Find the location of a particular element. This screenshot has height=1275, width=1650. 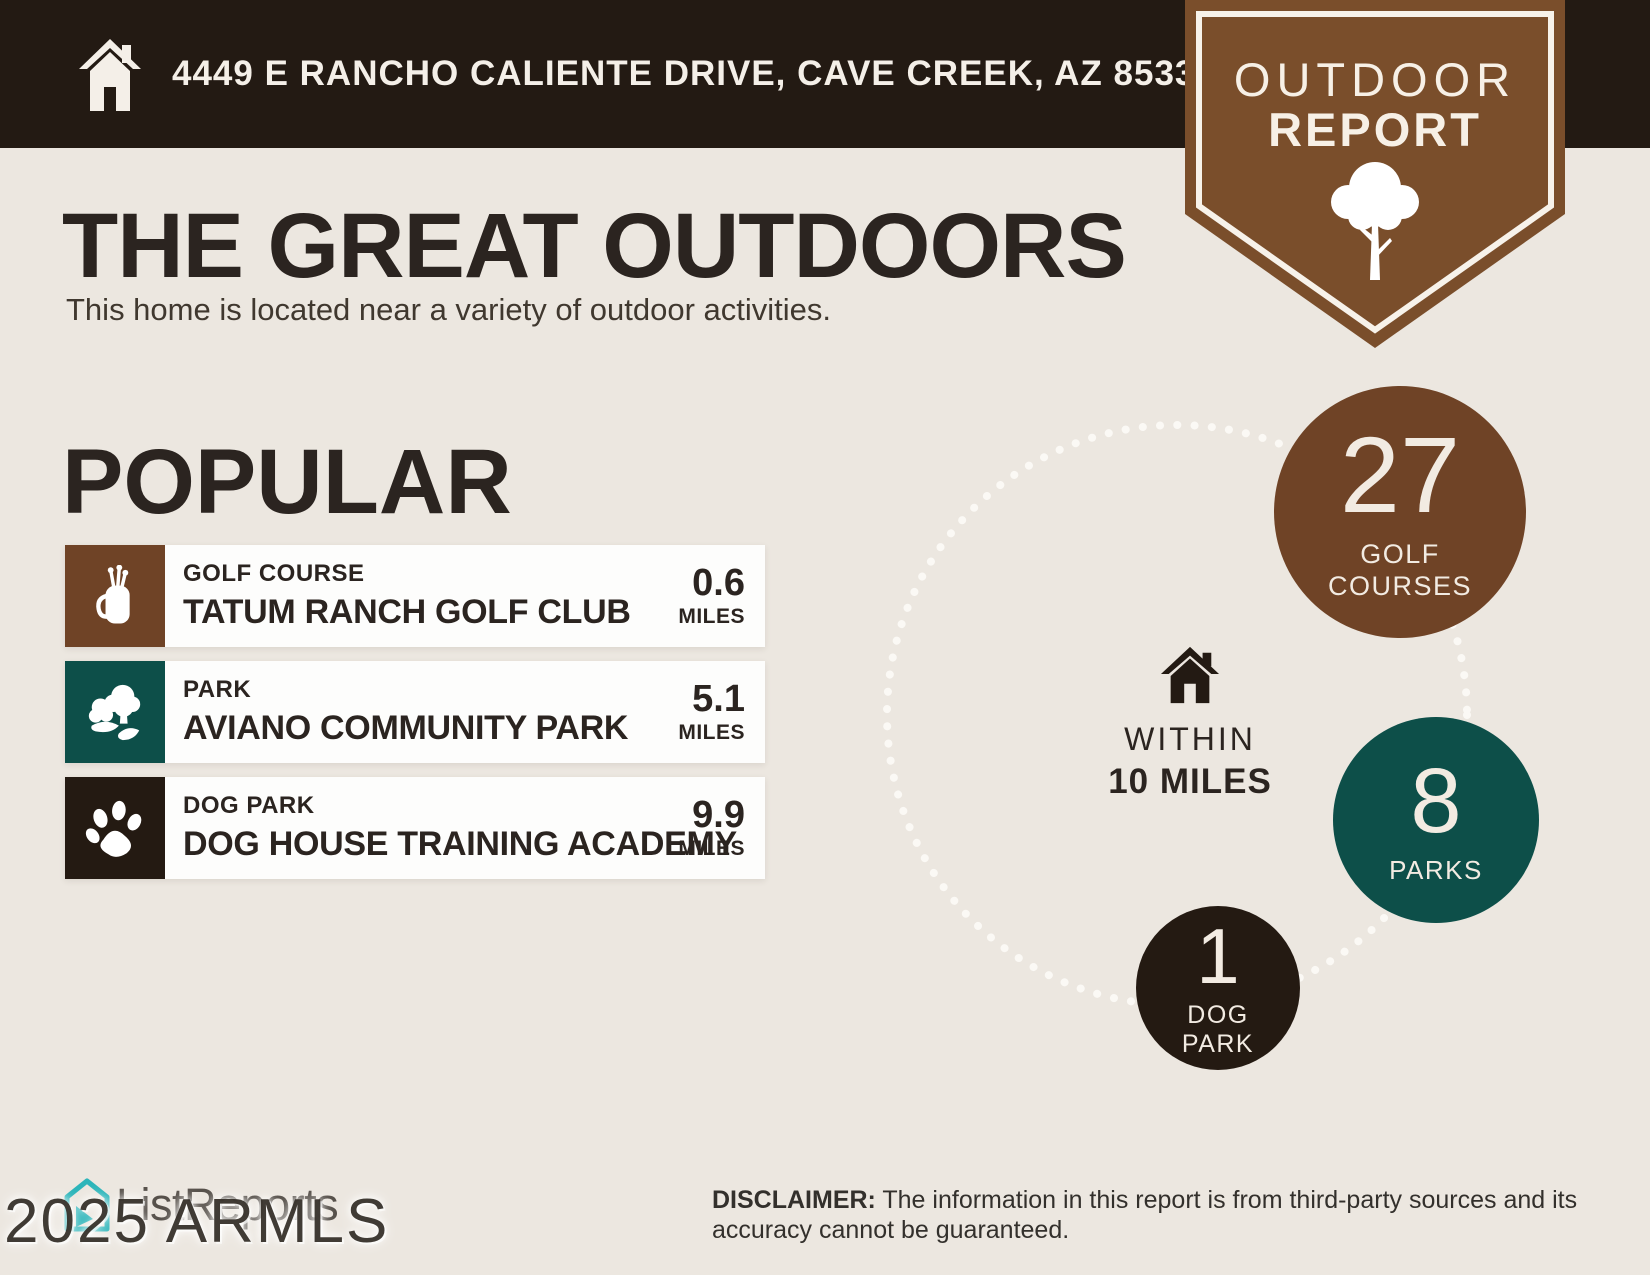

page-title: THE GREAT OUTDOORS is located at coordinates (594, 246).